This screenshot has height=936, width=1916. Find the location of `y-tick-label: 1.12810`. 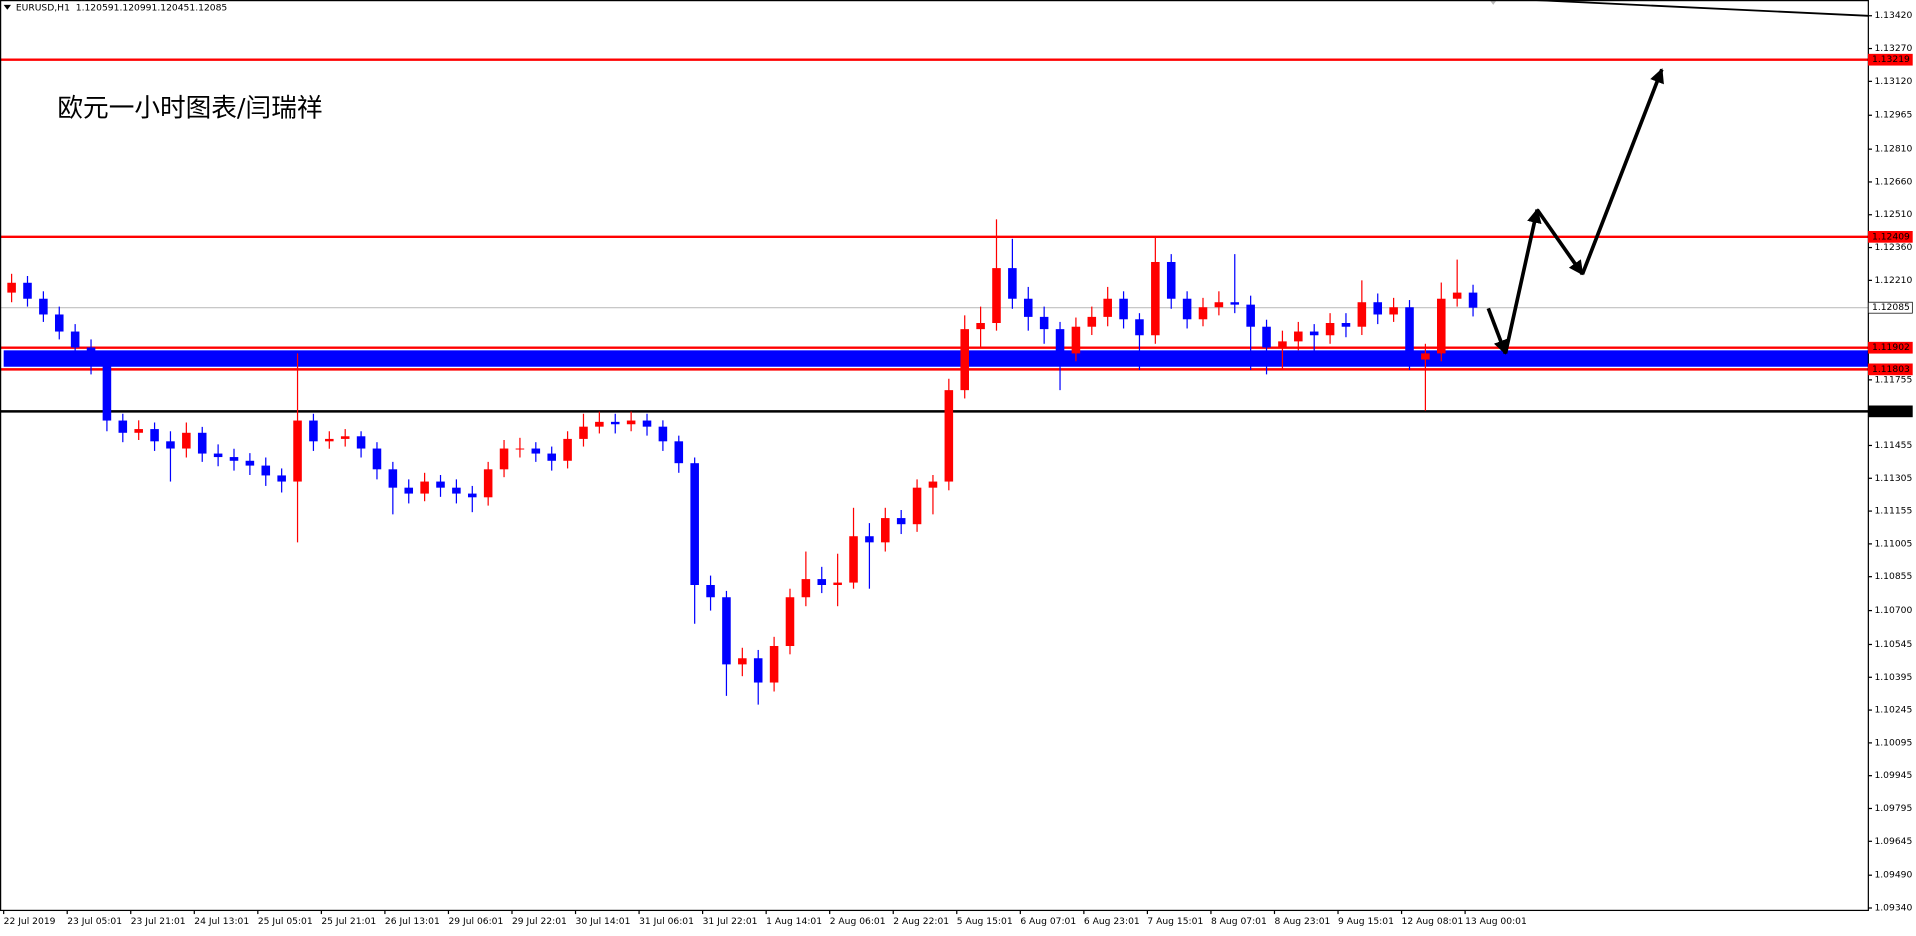

y-tick-label: 1.12810 is located at coordinates (1893, 150).